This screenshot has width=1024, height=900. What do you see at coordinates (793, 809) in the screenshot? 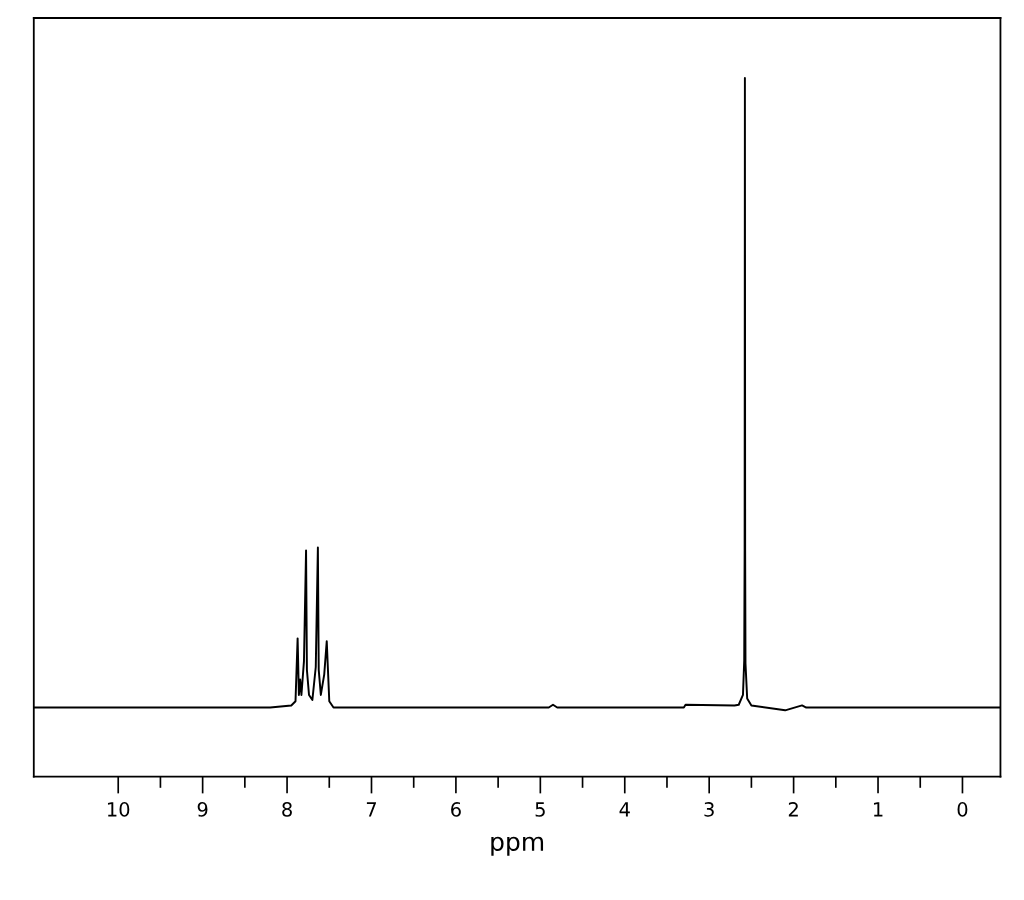
I see `x-tick-label: 2` at bounding box center [793, 809].